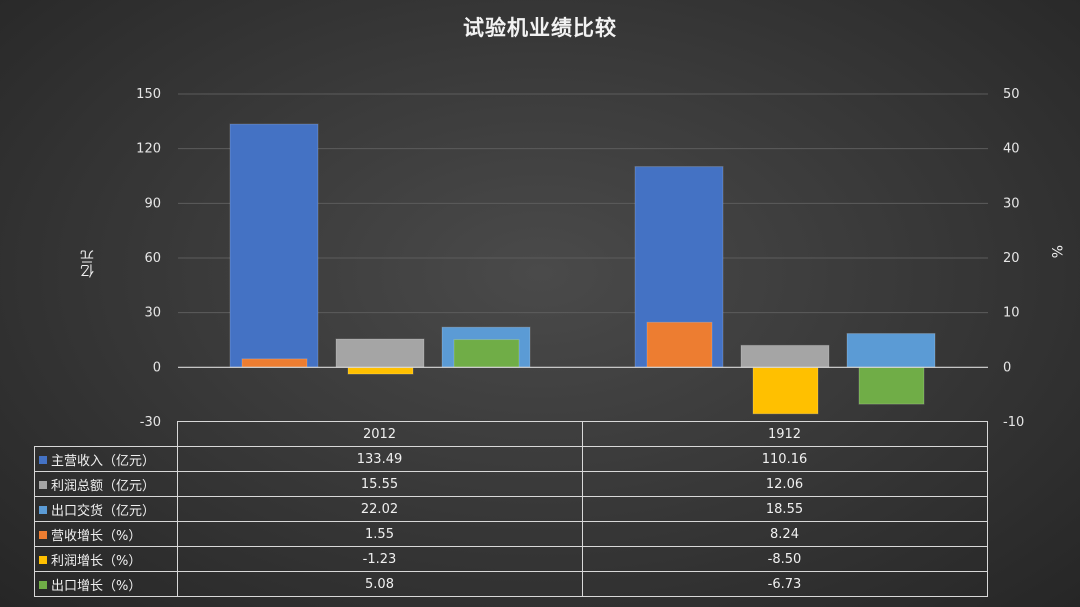 Image resolution: width=1080 pixels, height=607 pixels. I want to click on value-cell: 1.55, so click(379, 534).